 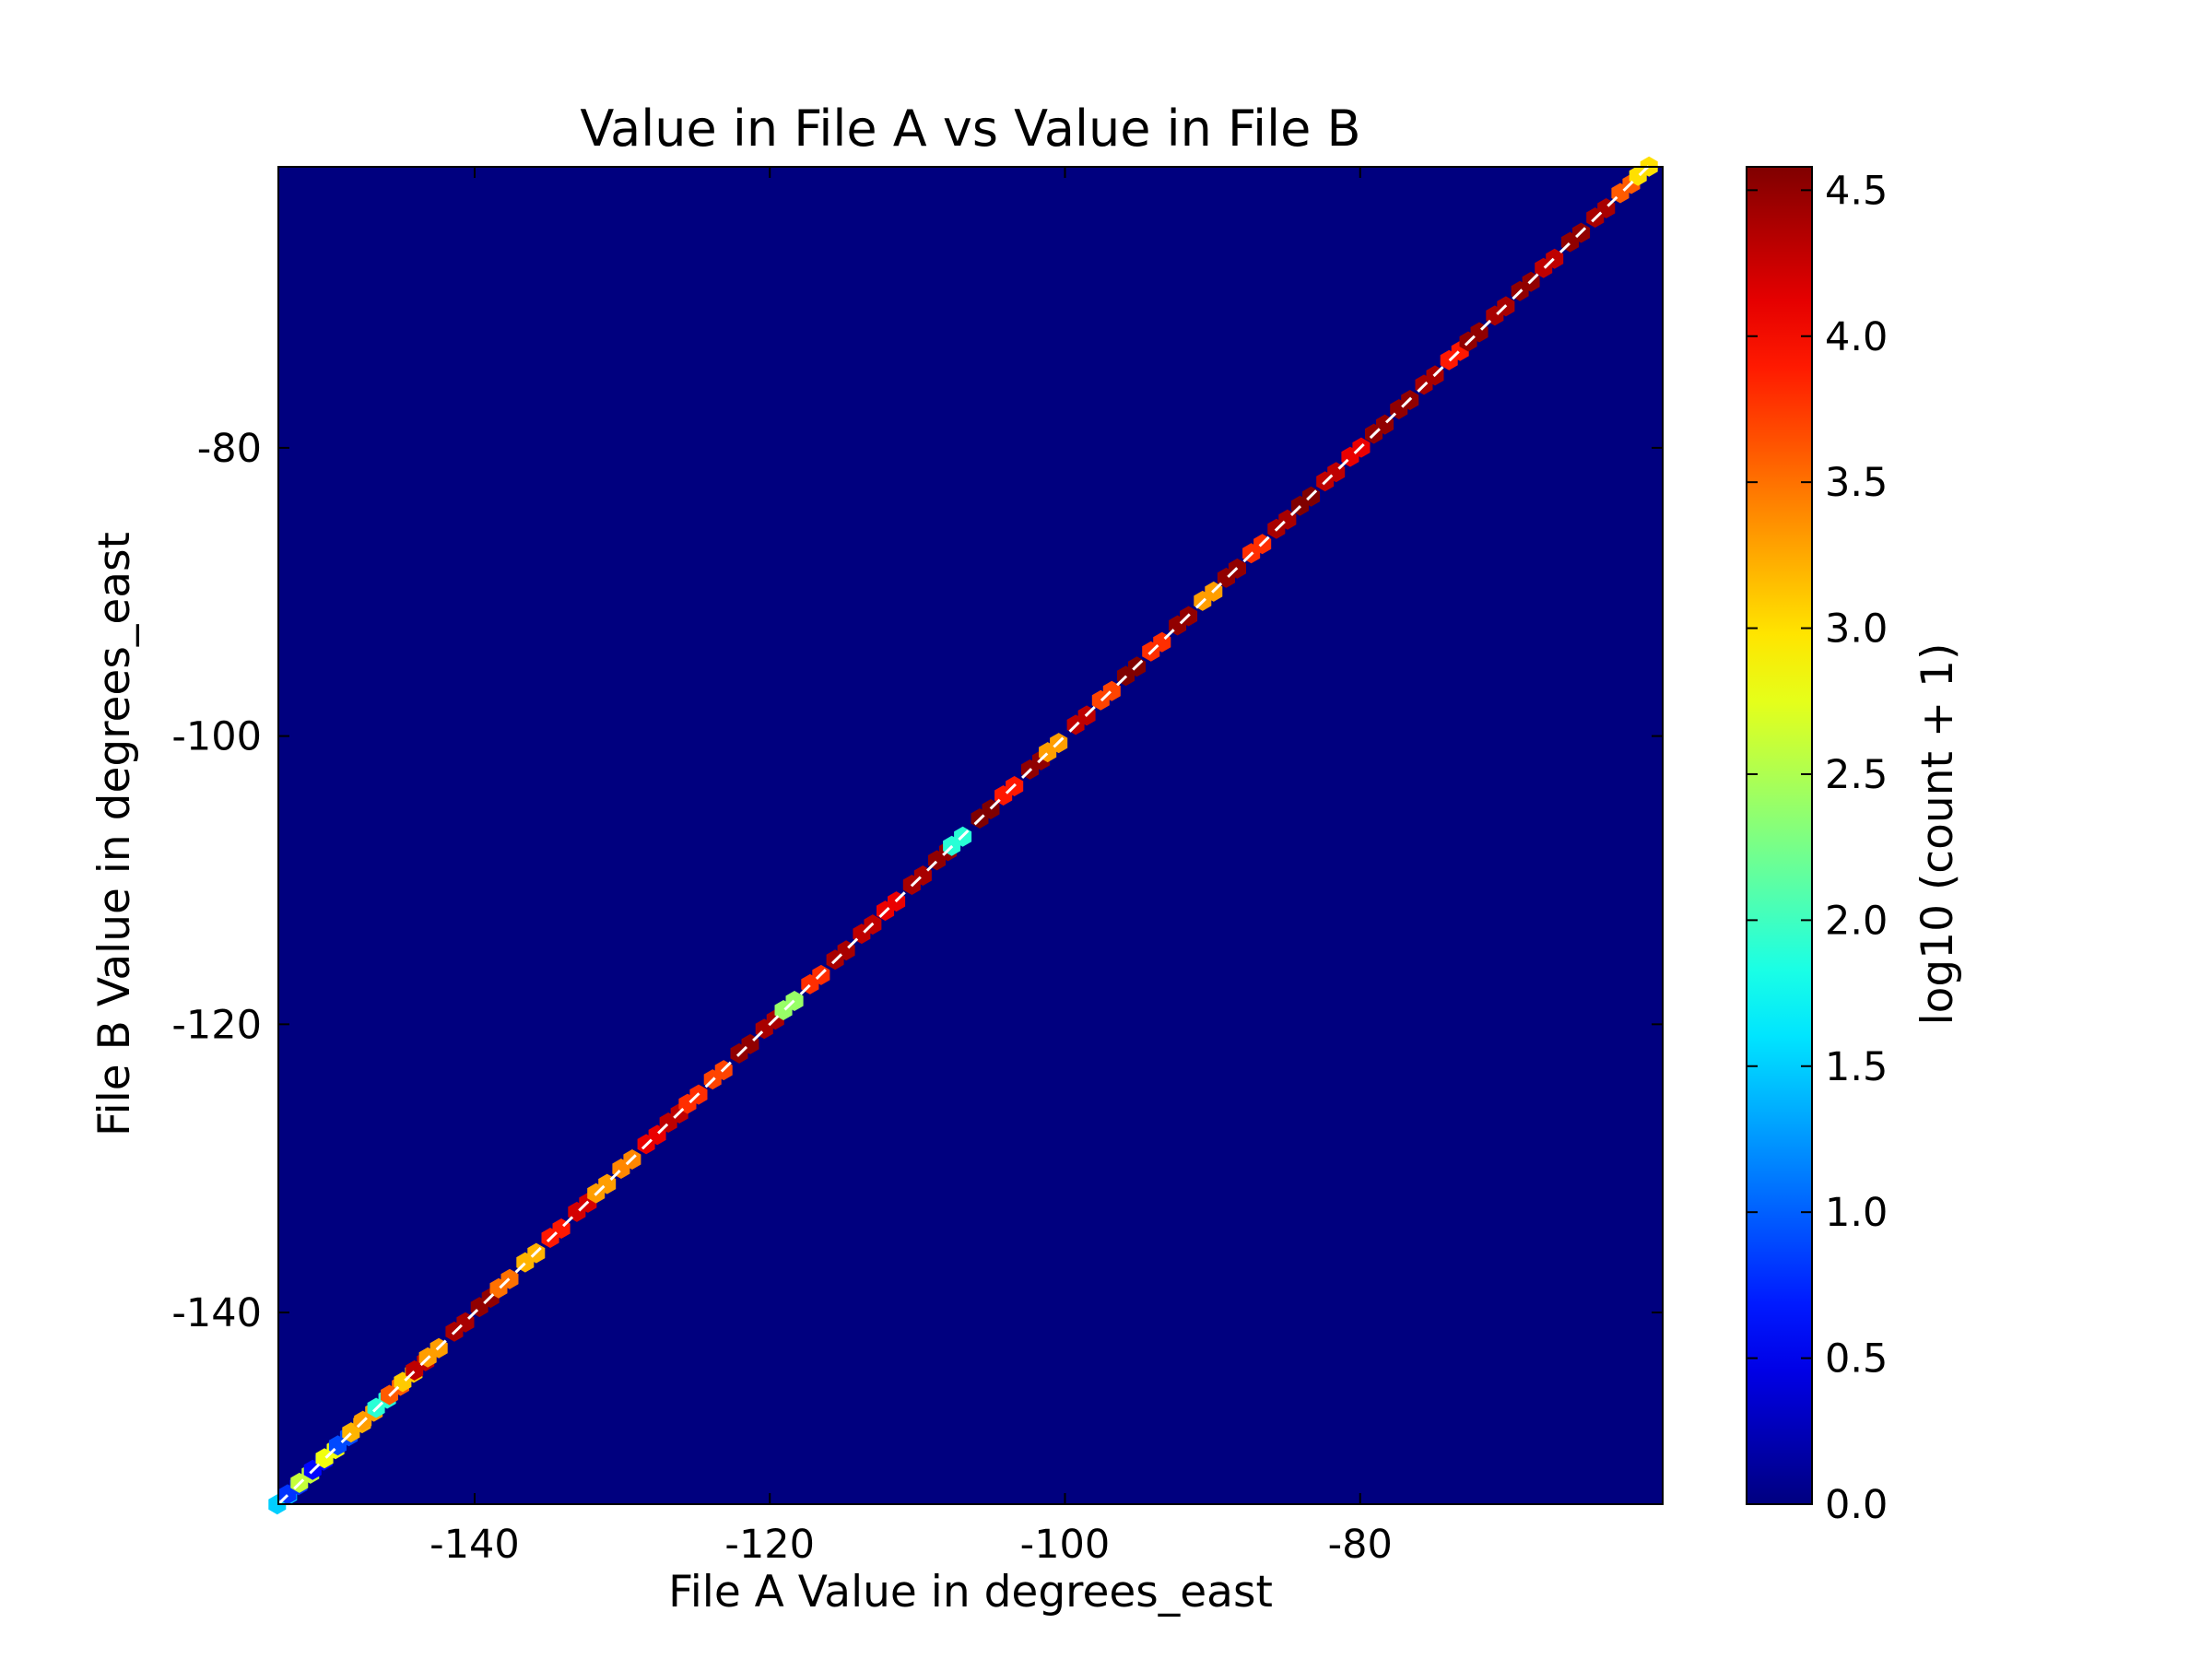 What do you see at coordinates (1856, 191) in the screenshot?
I see `colorbar-tick-label: 4.5` at bounding box center [1856, 191].